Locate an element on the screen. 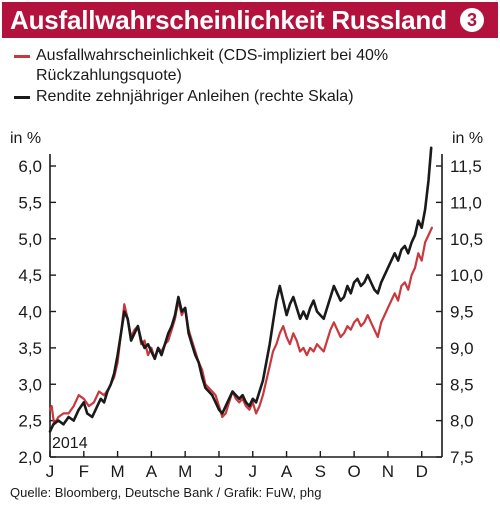 The width and height of the screenshot is (500, 505). left-tick-label: 5,5 is located at coordinates (30, 202).